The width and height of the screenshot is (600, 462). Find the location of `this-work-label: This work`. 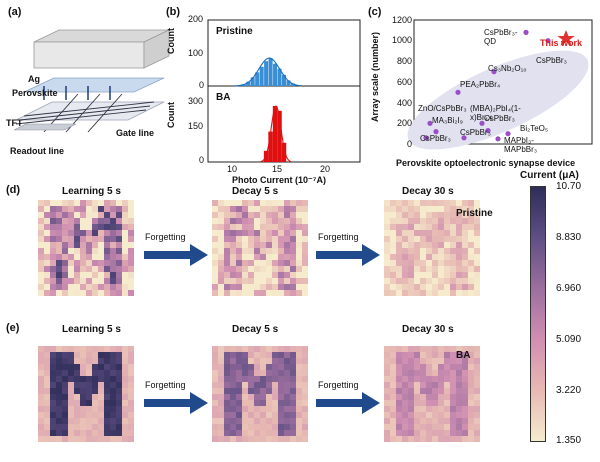

this-work-label: This work is located at coordinates (561, 43).